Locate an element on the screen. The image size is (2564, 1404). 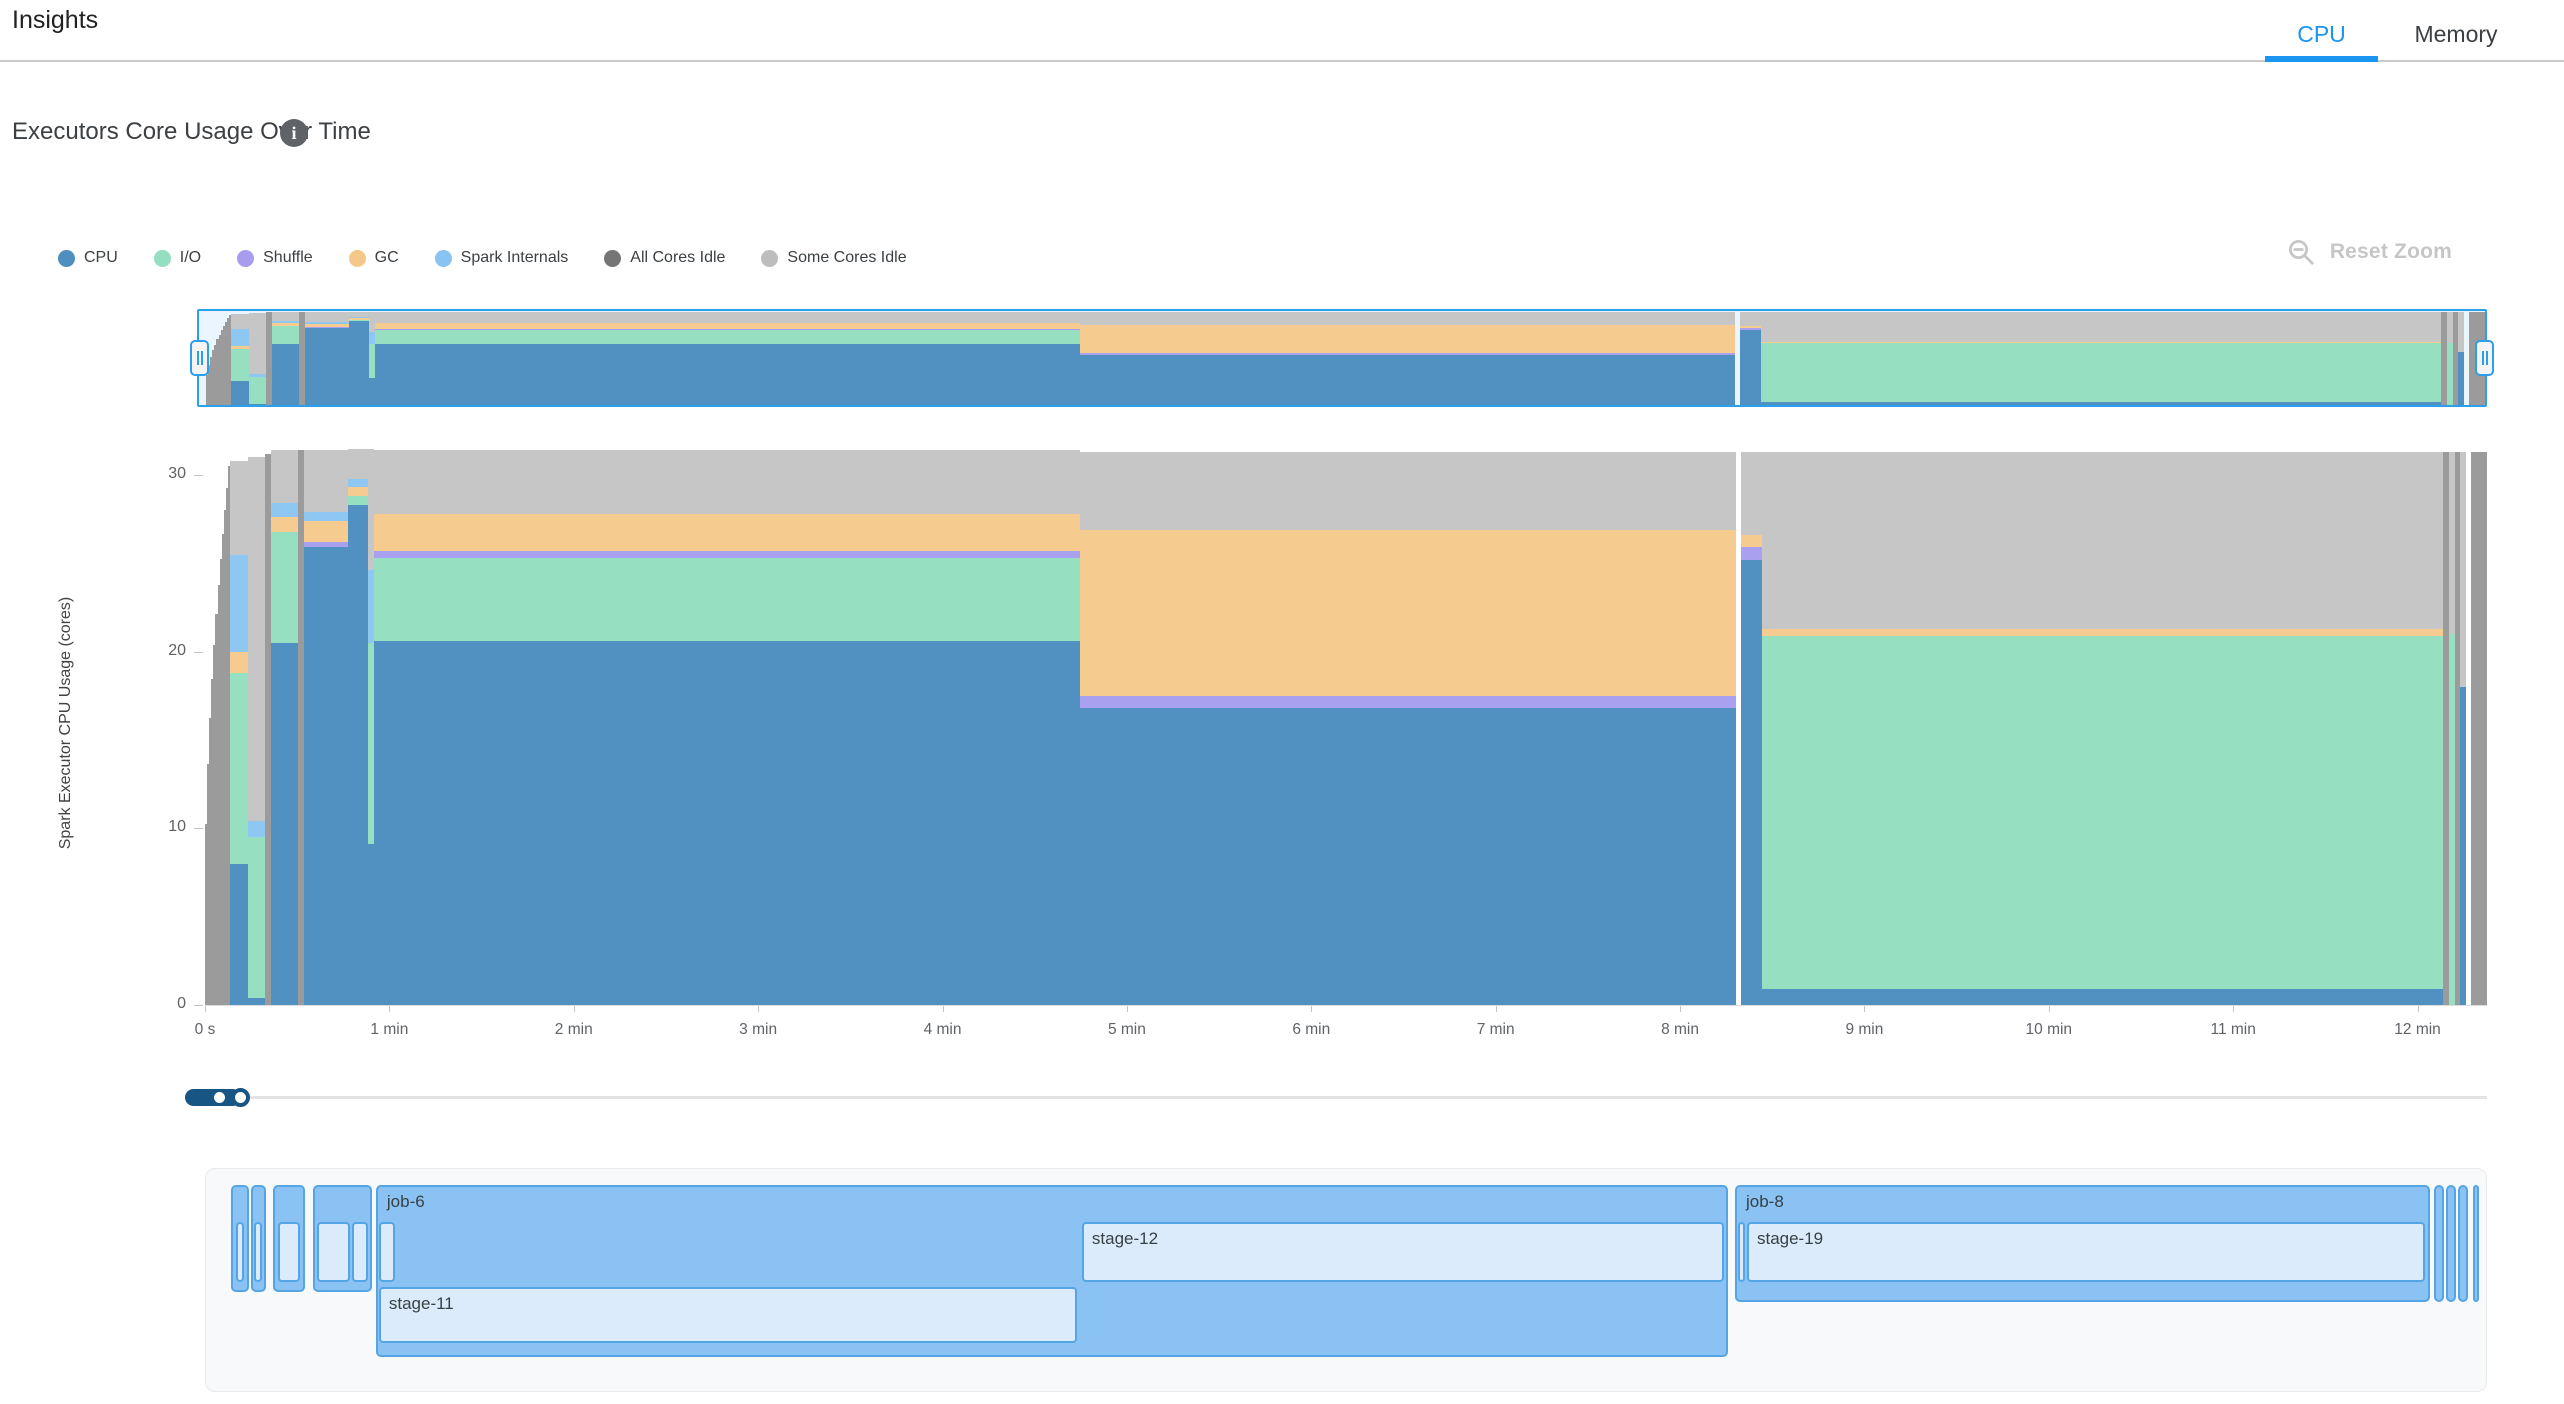
x-tick-label: 12 min is located at coordinates (2417, 1029).